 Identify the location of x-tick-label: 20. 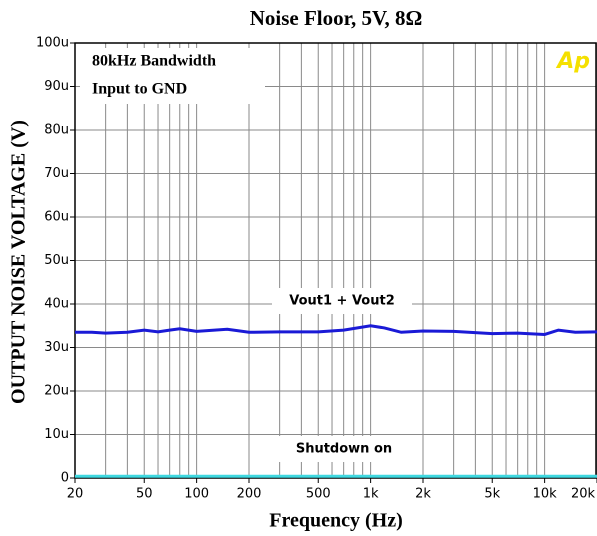
(75, 494).